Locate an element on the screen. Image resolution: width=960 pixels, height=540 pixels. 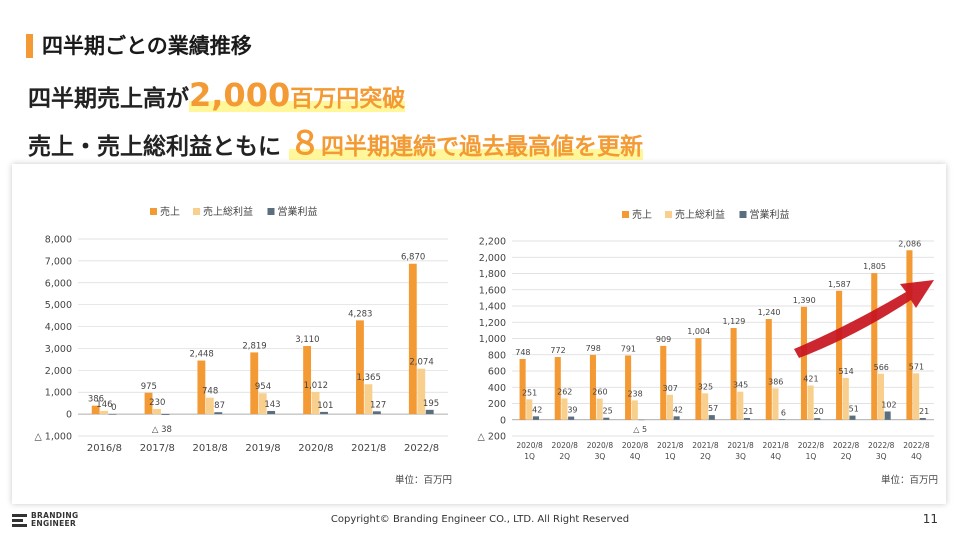
data-label: 307 is located at coordinates (670, 388).